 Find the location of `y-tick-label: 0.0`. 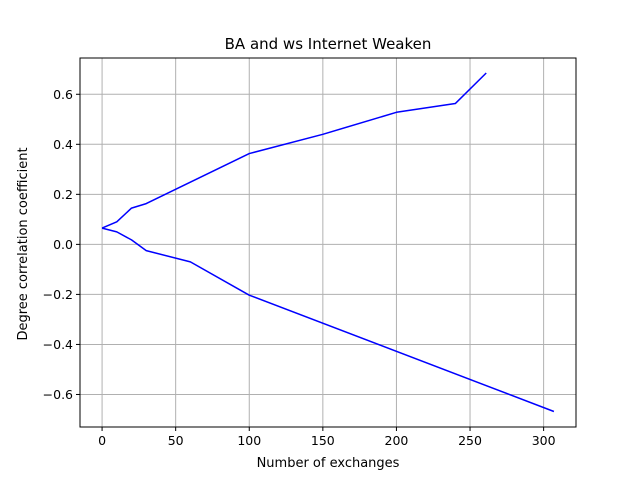

y-tick-label: 0.0 is located at coordinates (63, 244).